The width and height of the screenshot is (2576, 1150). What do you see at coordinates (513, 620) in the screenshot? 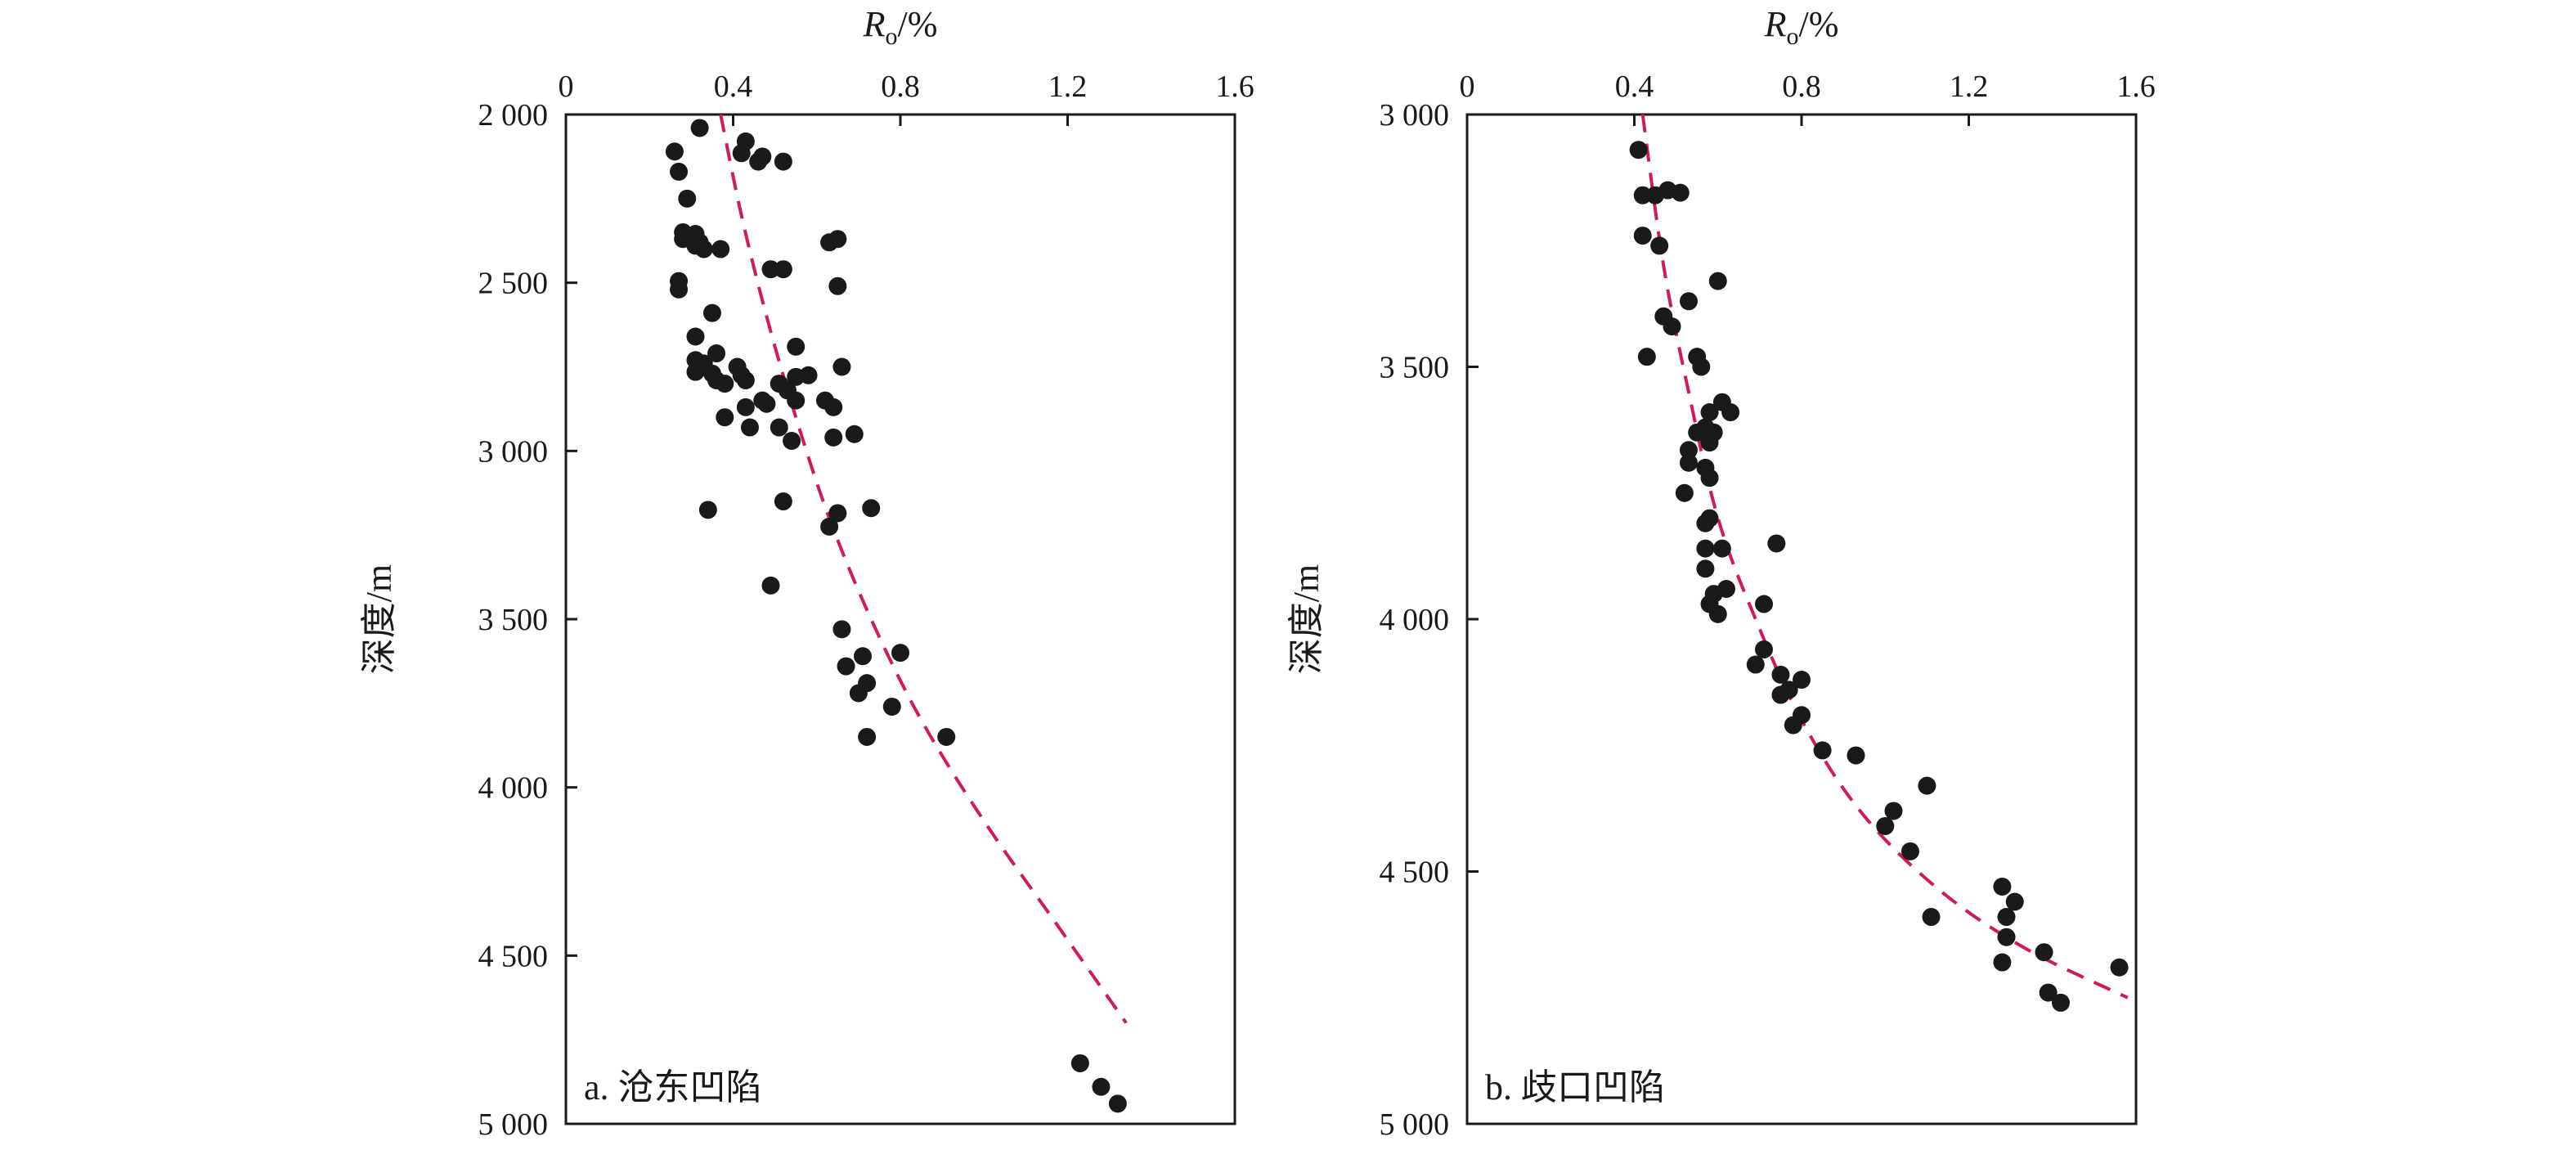
I see `panel-a-y-tick-label: 3 500` at bounding box center [513, 620].